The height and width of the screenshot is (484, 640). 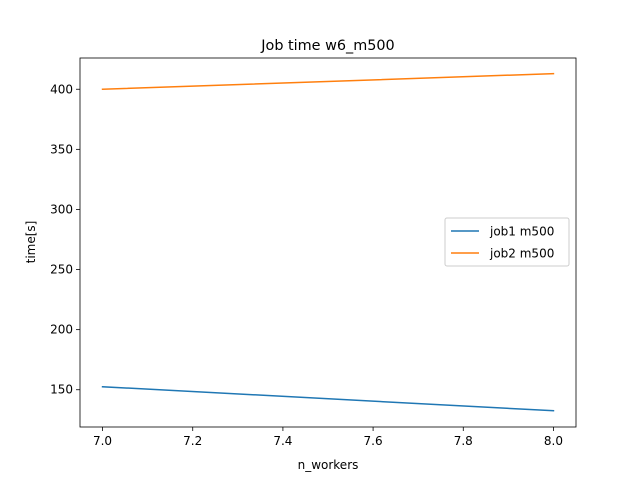 I want to click on y-axis-label: time[s], so click(x=31, y=242).